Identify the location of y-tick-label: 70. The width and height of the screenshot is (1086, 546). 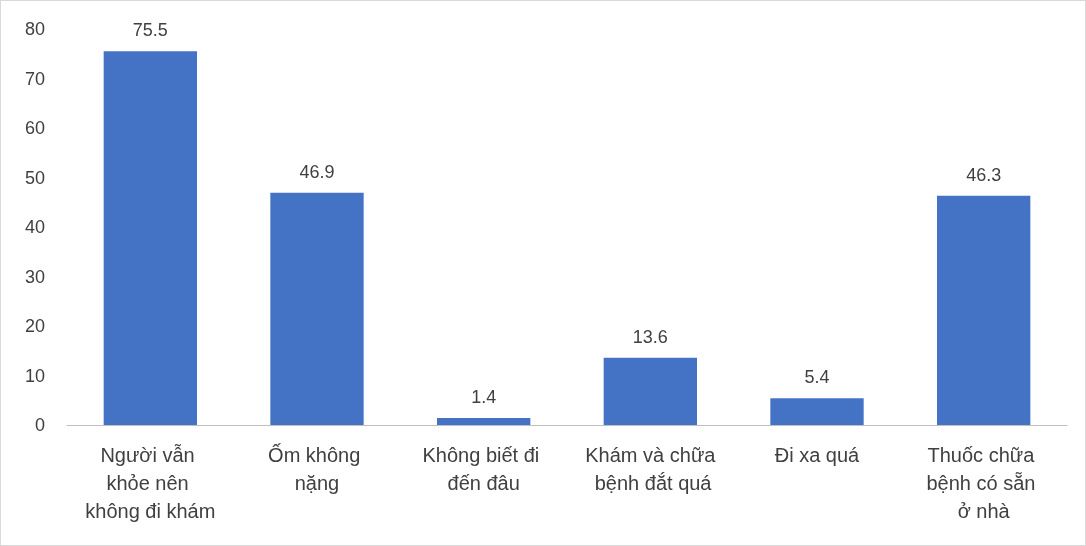
(34, 78).